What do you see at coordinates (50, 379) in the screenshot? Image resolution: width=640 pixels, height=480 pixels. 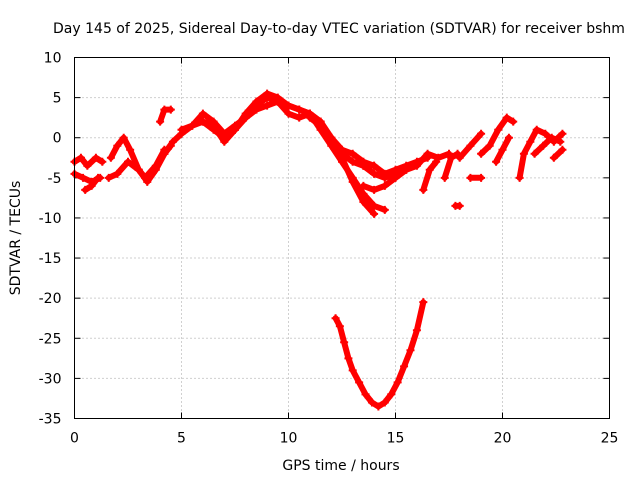 I see `y-tick-label: -30` at bounding box center [50, 379].